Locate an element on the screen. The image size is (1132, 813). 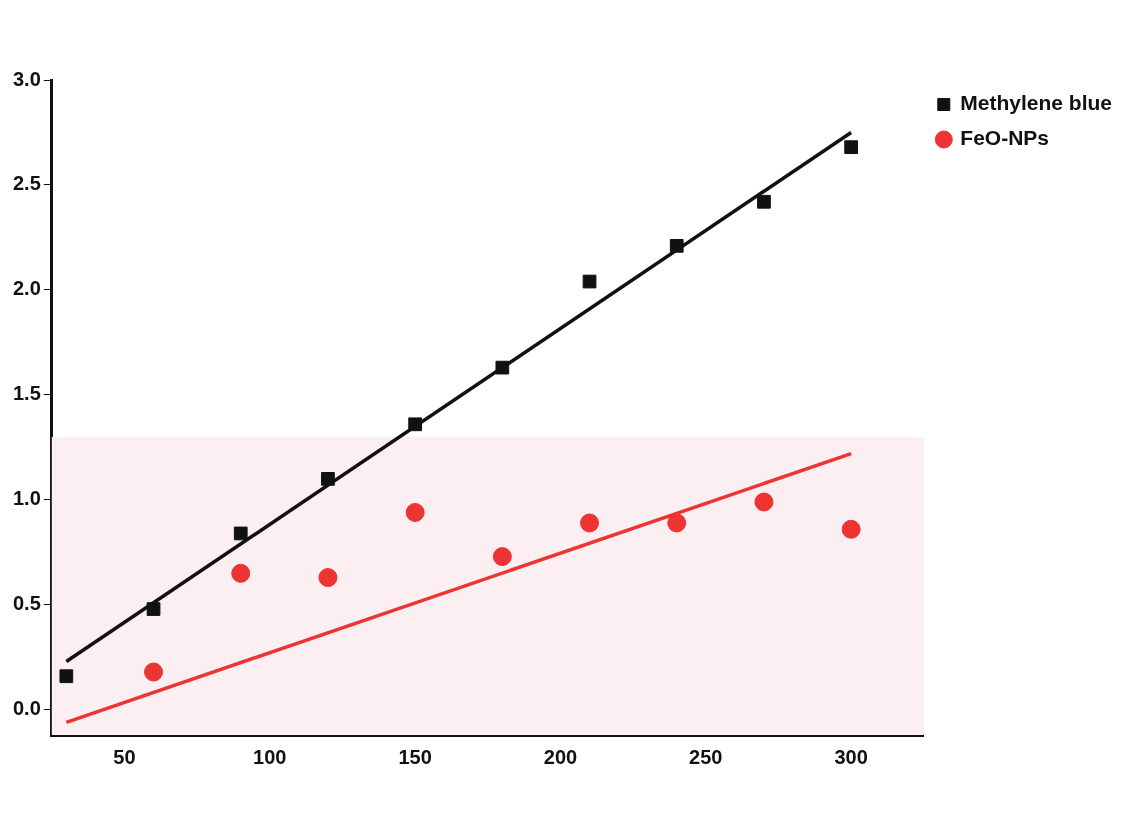
x-tick-label: 300 is located at coordinates (851, 756).